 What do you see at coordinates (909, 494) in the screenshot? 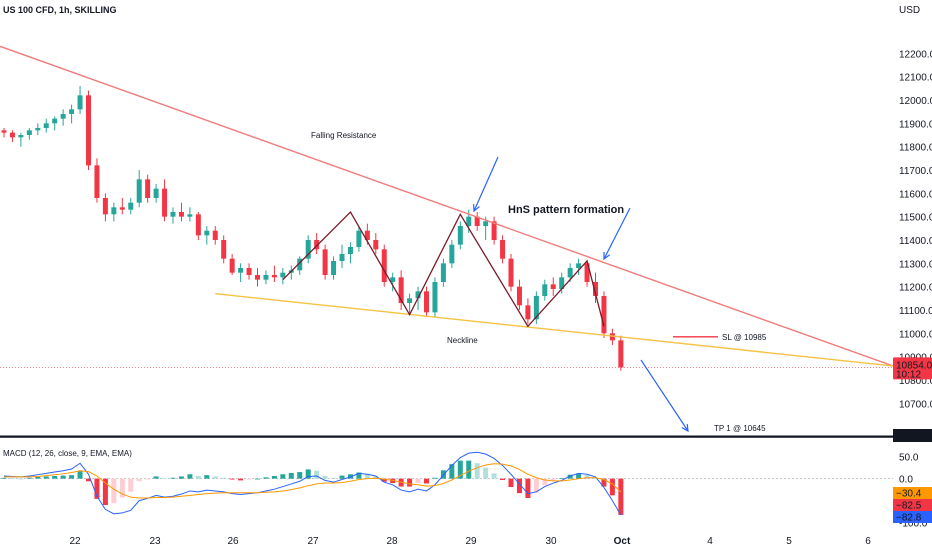
I see `macd-value-label: −30.4` at bounding box center [909, 494].